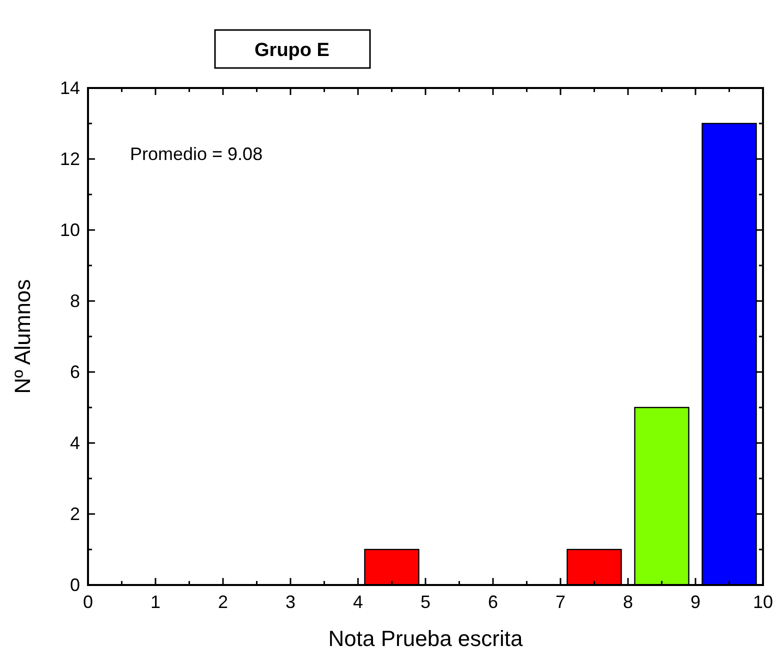 The width and height of the screenshot is (779, 668). I want to click on y-tick-label: 6, so click(75, 372).